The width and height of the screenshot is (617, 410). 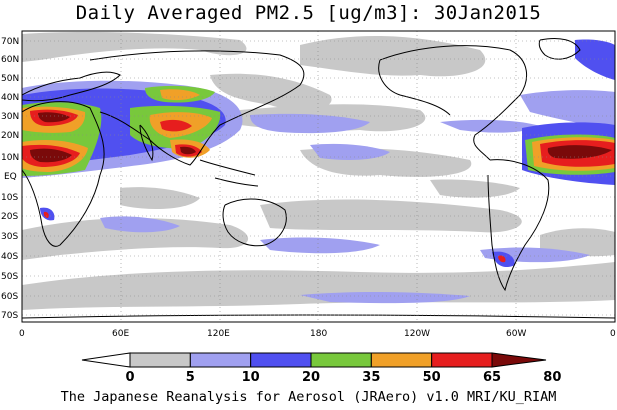 What do you see at coordinates (9, 257) in the screenshot?
I see `lat-label: 40S` at bounding box center [9, 257].